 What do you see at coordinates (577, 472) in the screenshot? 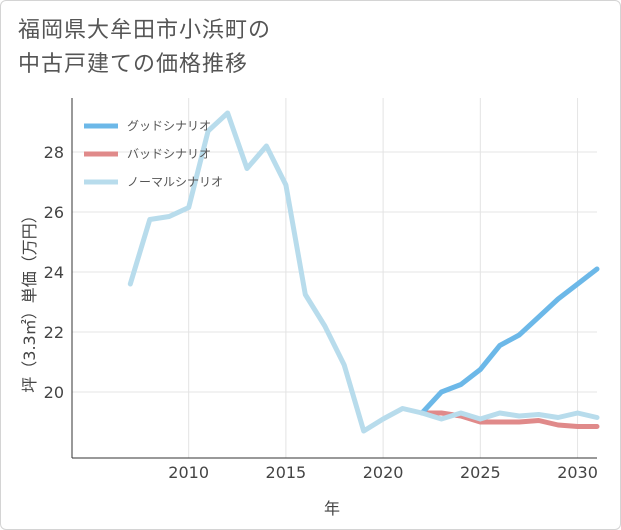
I see `x-tick-label: 2030` at bounding box center [577, 472].